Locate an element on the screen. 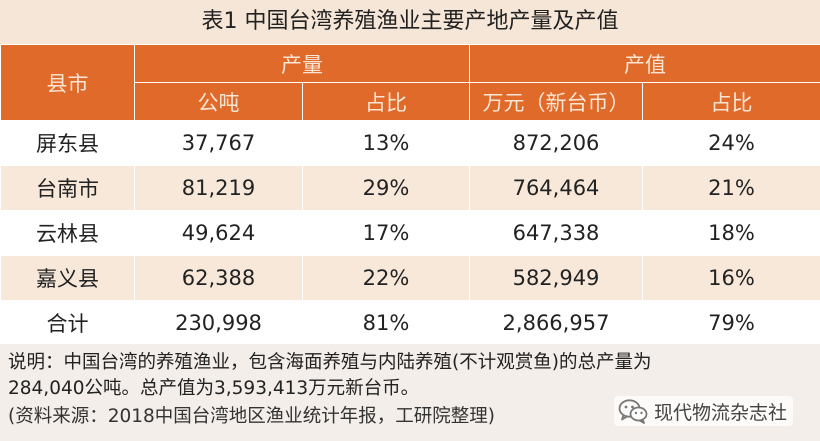 This screenshot has width=820, height=441. table-row-total: 合计 230,998 81% 2,866,957 79% is located at coordinates (410, 323).